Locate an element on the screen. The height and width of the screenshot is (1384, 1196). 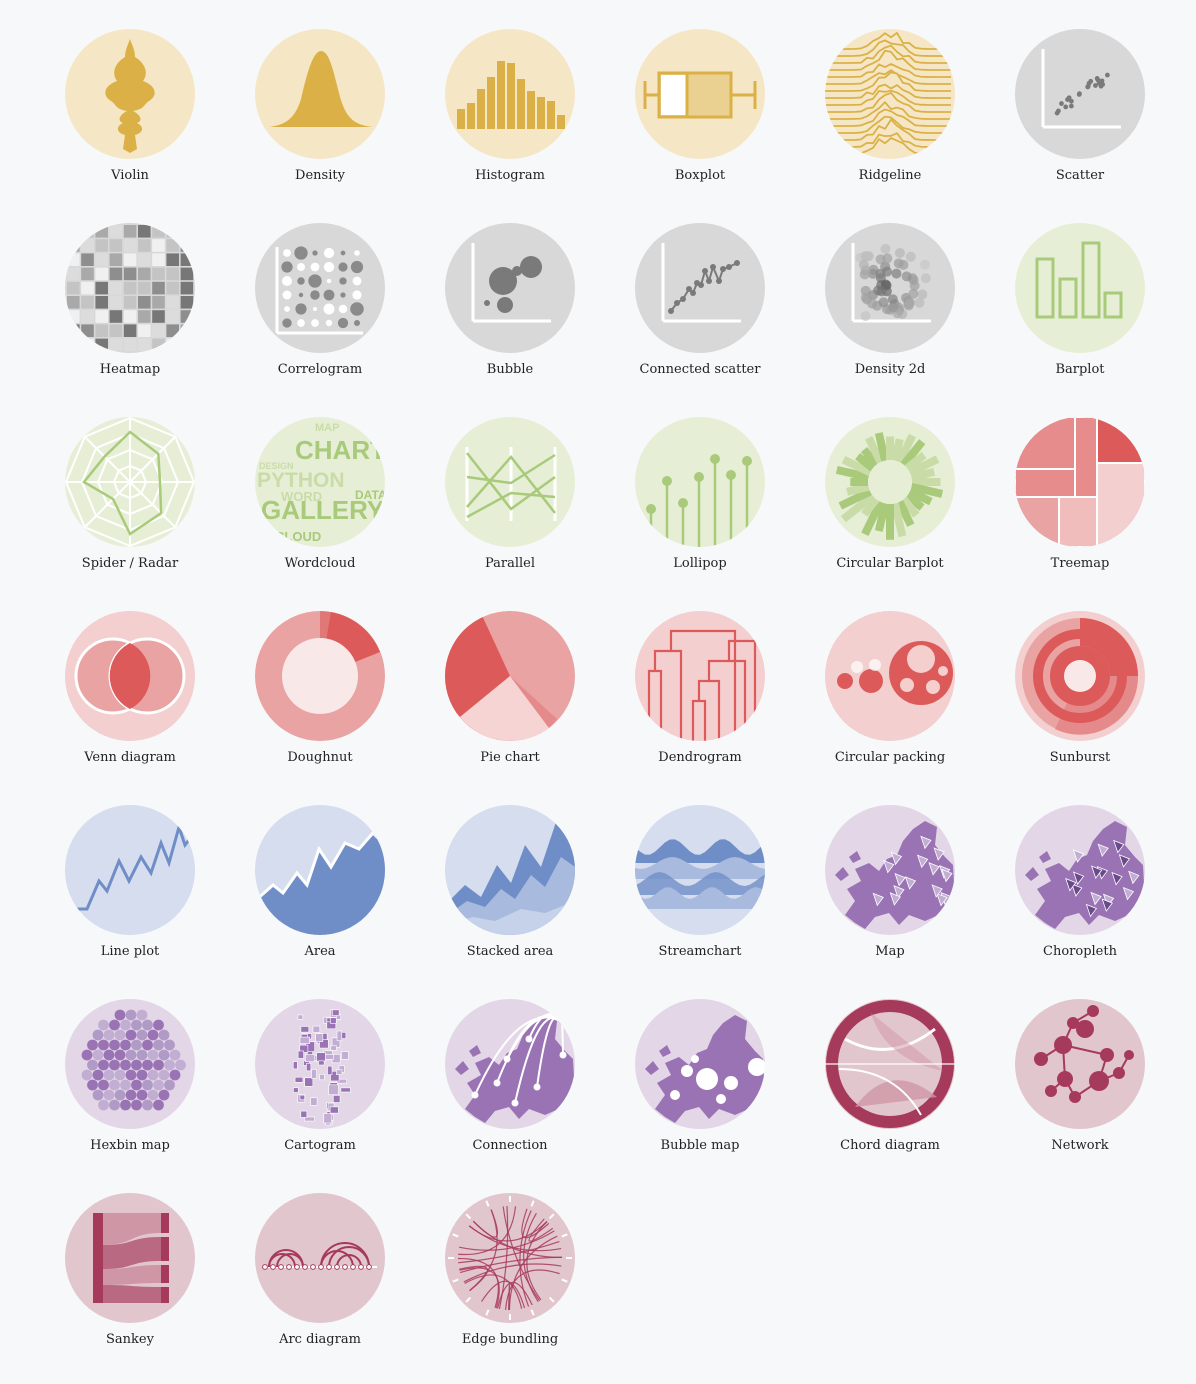
chart-tile-barplot: Barplot is located at coordinates (1080, 308).